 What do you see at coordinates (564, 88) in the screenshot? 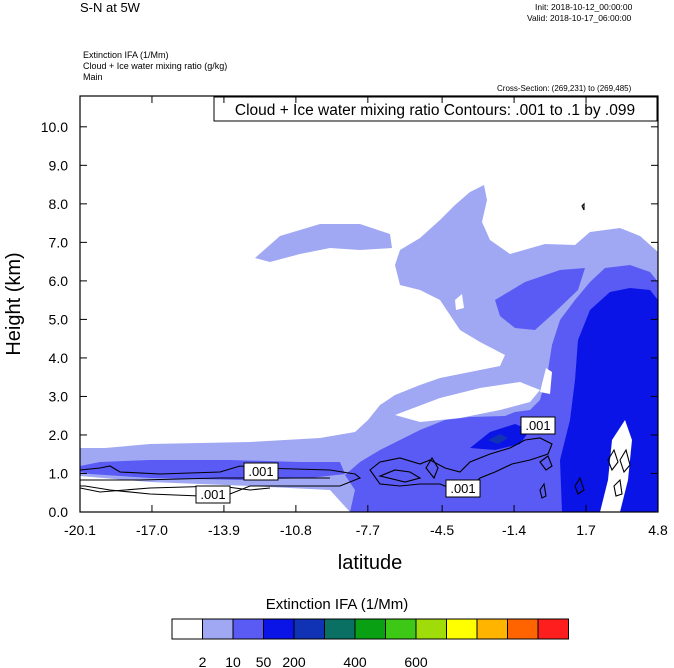
I see `cross-section-label: Cross-Section: (269,231) to (269,485)` at bounding box center [564, 88].